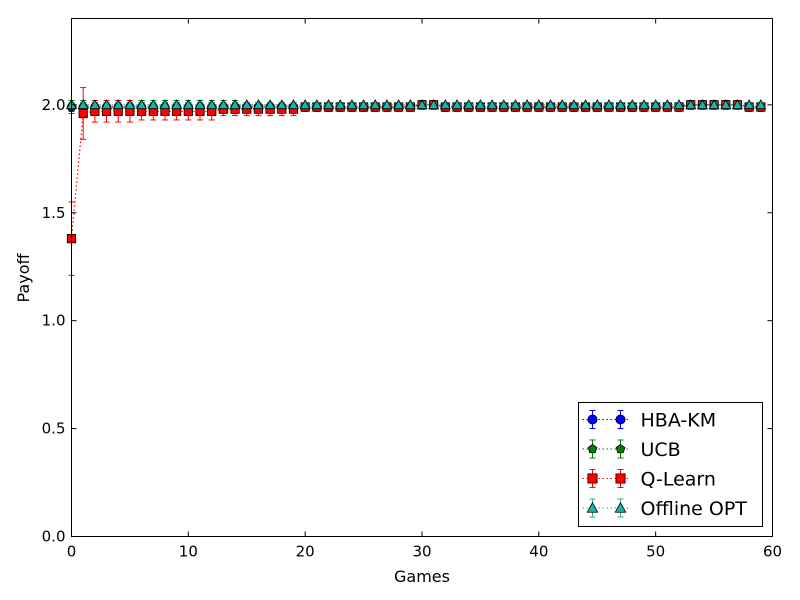 This screenshot has height=600, width=800. I want to click on y-tick-label: 2.0, so click(54, 105).